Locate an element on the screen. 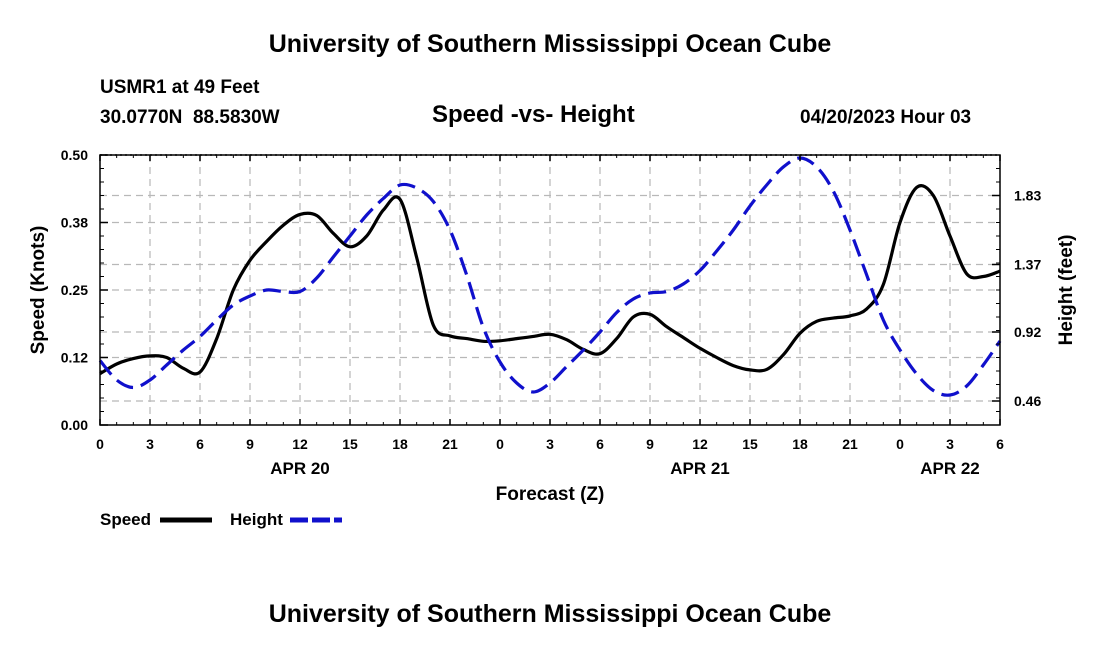 The image size is (1100, 650). y-tick-label: 0.00 is located at coordinates (74, 425).